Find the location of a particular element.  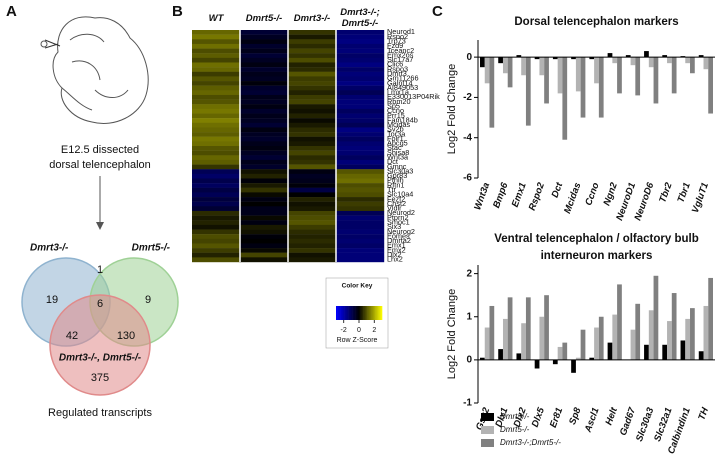

gene-label: Dmrt3 is located at coordinates (397, 73).